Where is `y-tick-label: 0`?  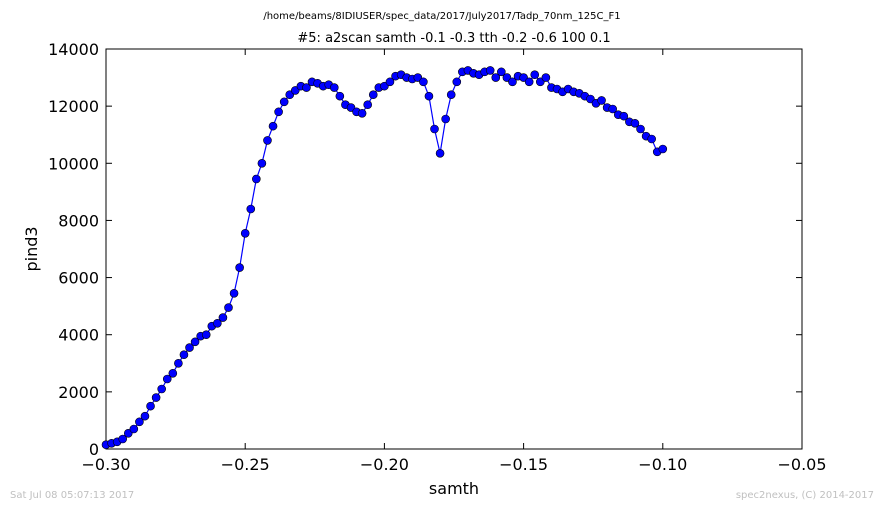 y-tick-label: 0 is located at coordinates (94, 449).